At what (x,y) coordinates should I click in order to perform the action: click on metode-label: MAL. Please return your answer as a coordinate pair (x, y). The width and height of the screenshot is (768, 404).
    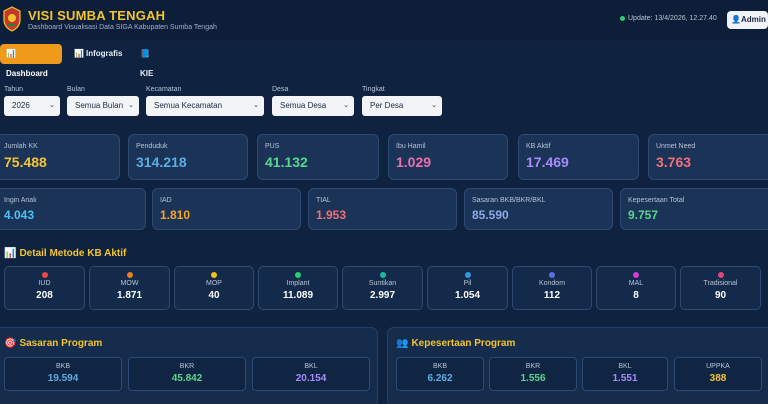
    Looking at the image, I should click on (636, 283).